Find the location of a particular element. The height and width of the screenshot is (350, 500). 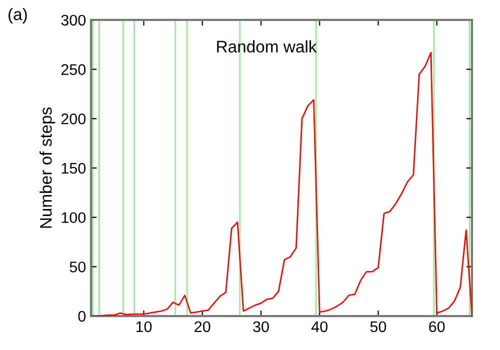

y-tick-label: 0 is located at coordinates (82, 316).